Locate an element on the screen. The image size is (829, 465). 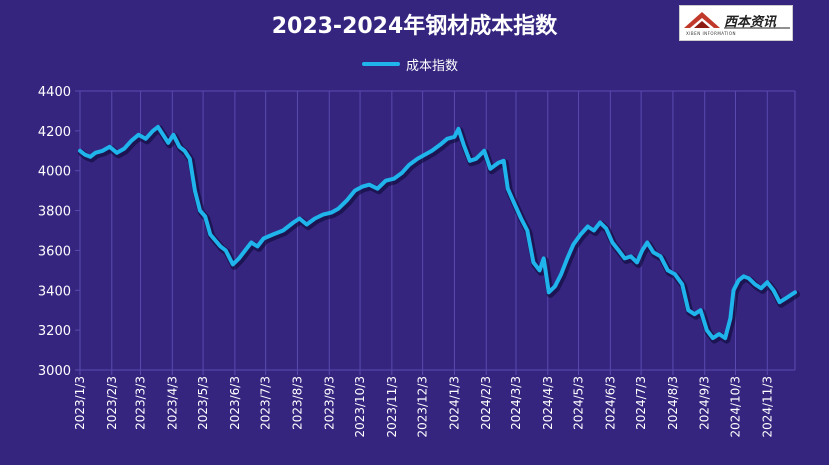
x-tick-label: 2024/7/3 is located at coordinates (641, 403).